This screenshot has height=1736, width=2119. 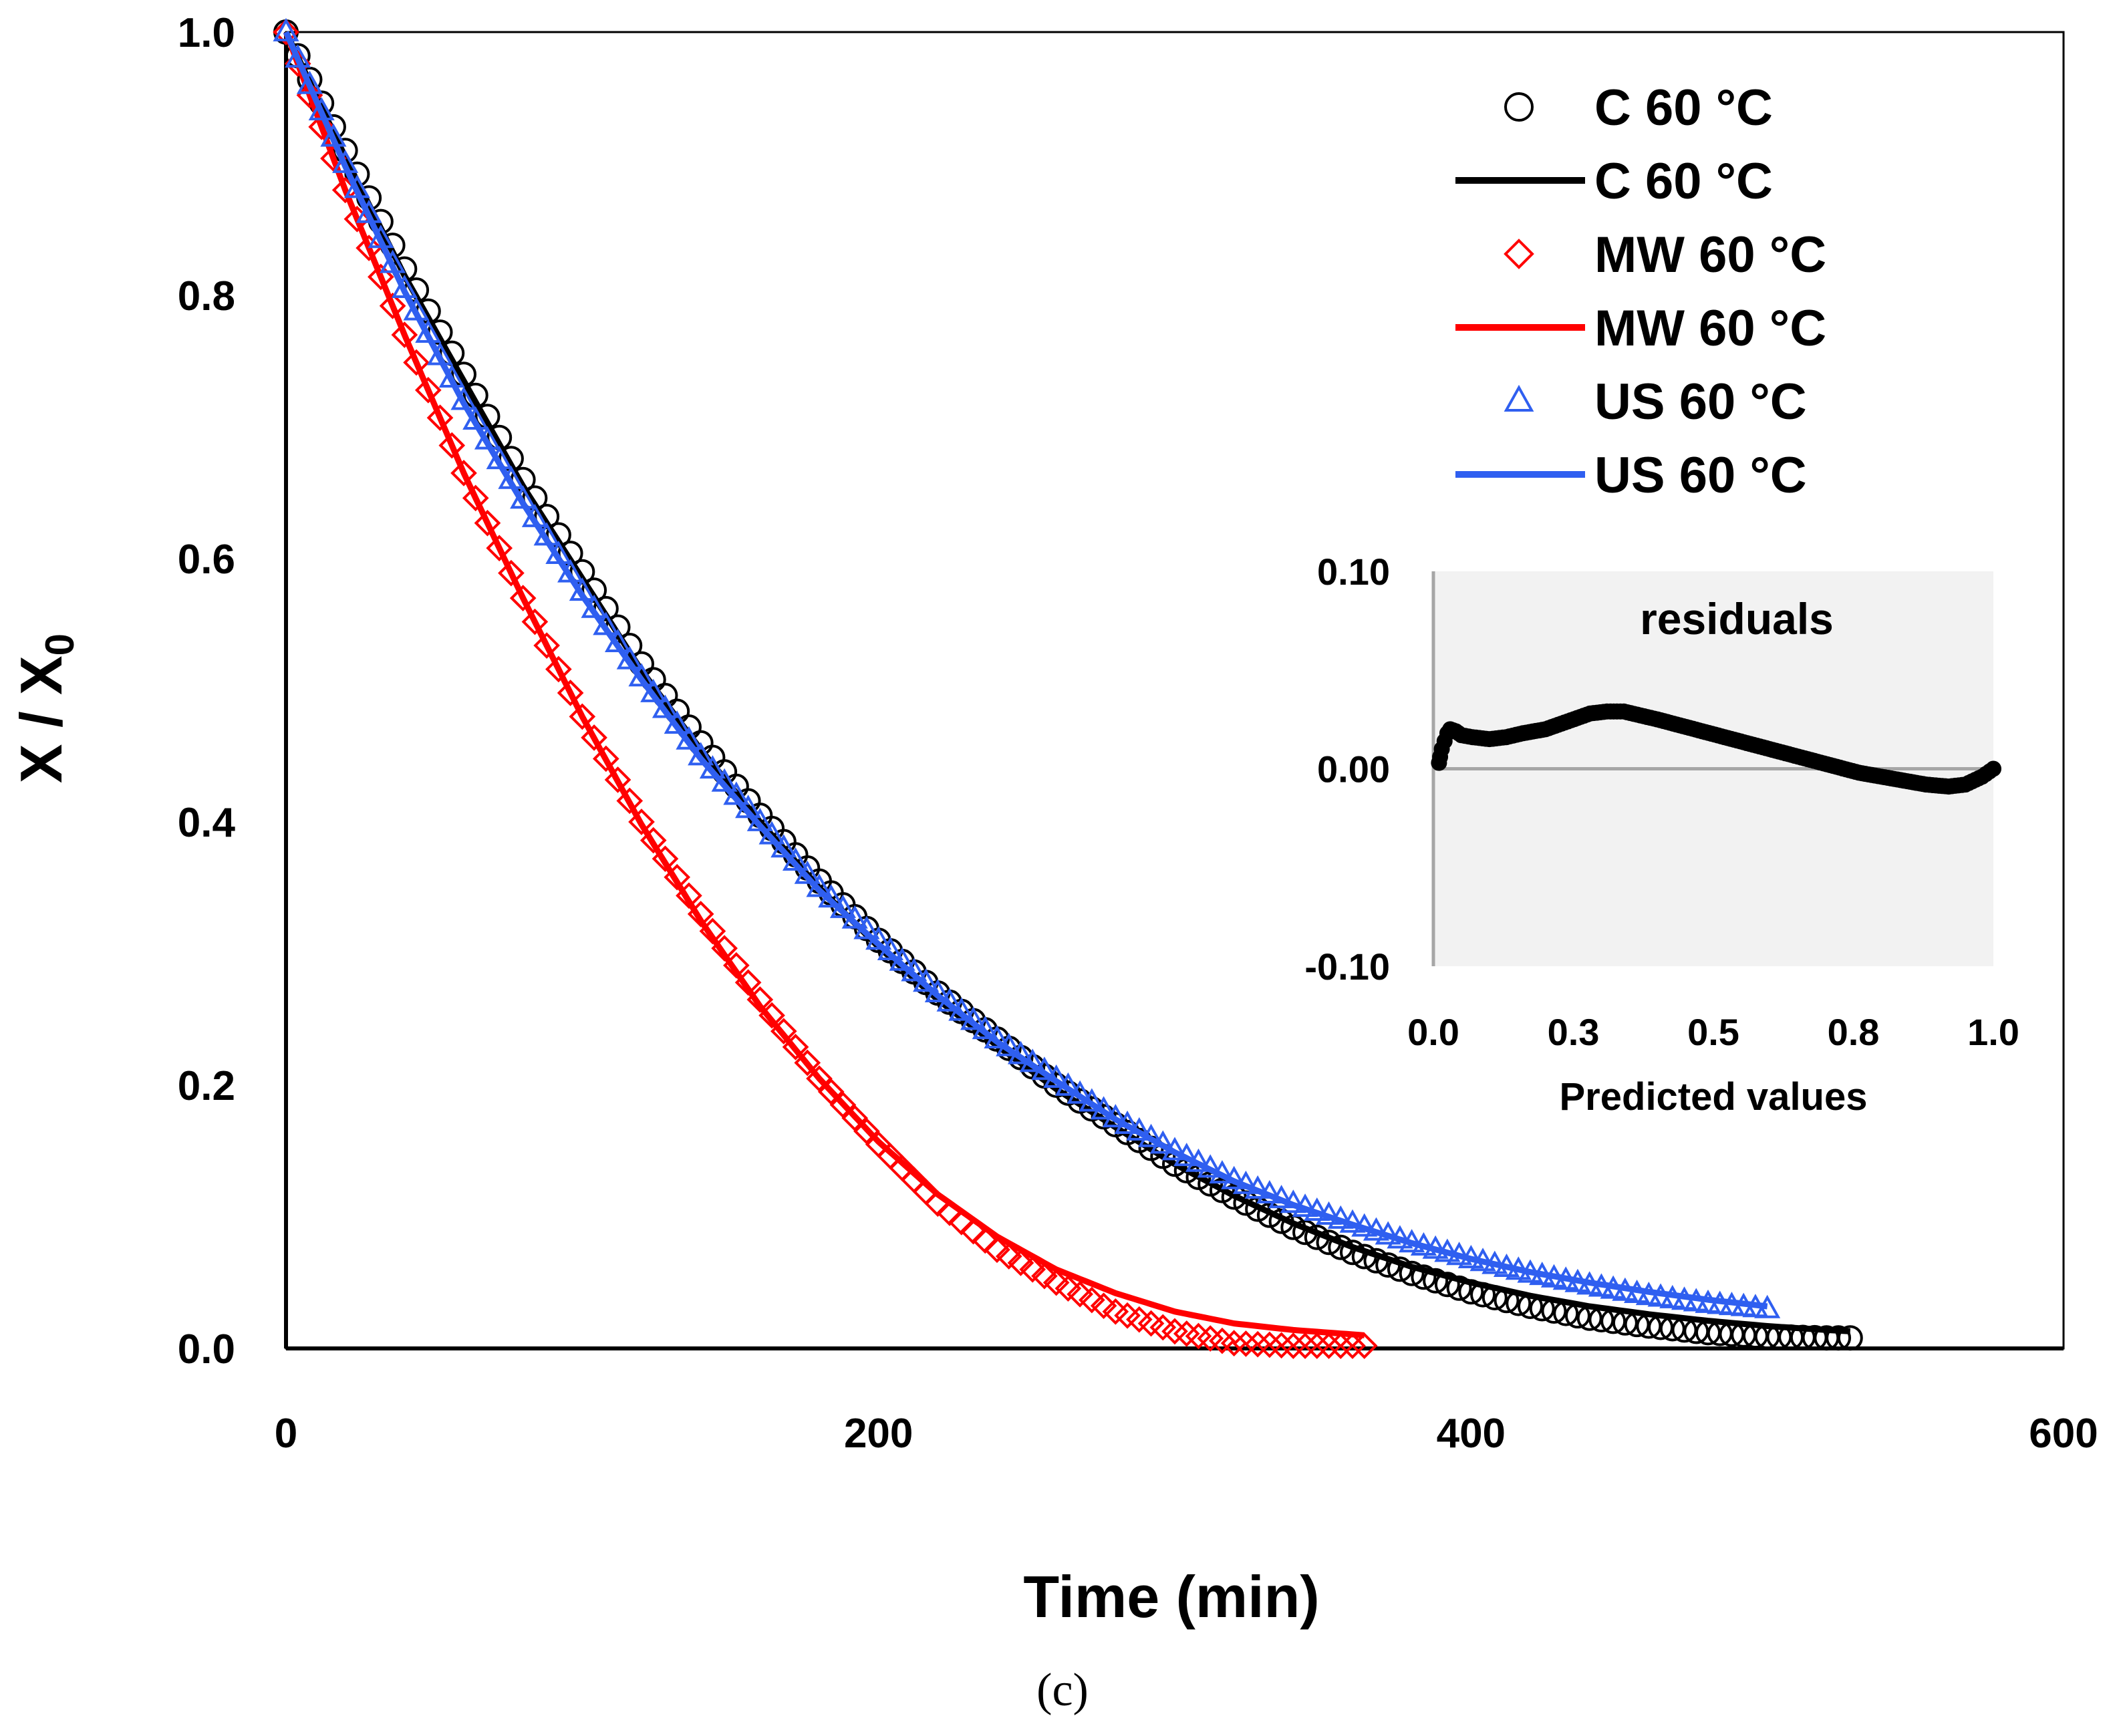 What do you see at coordinates (1737, 618) in the screenshot?
I see `inset-title: residuals` at bounding box center [1737, 618].